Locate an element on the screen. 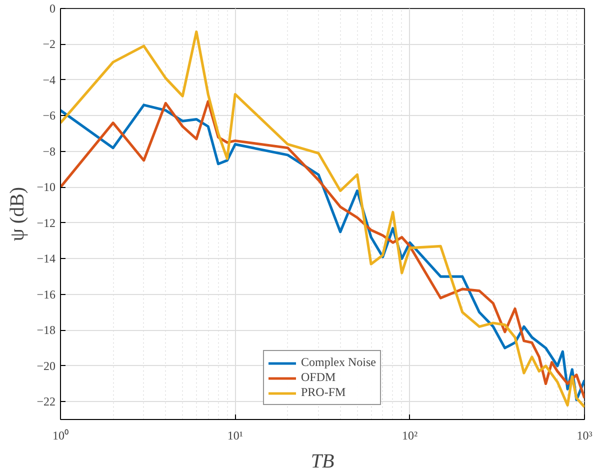 The width and height of the screenshot is (596, 475). y-tick-label: −2 is located at coordinates (49, 44).